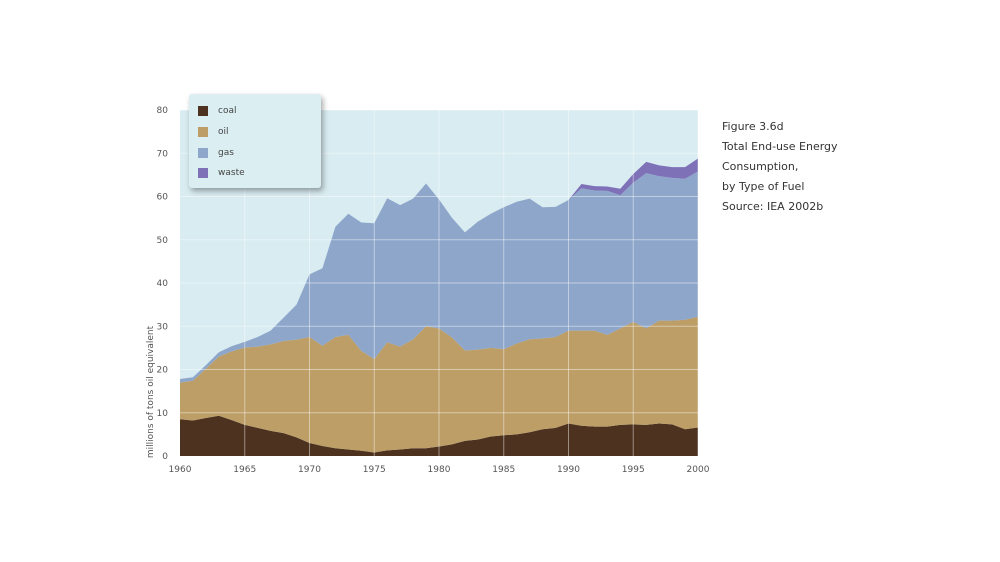  What do you see at coordinates (568, 470) in the screenshot?
I see `x-tick-label: 1990` at bounding box center [568, 470].